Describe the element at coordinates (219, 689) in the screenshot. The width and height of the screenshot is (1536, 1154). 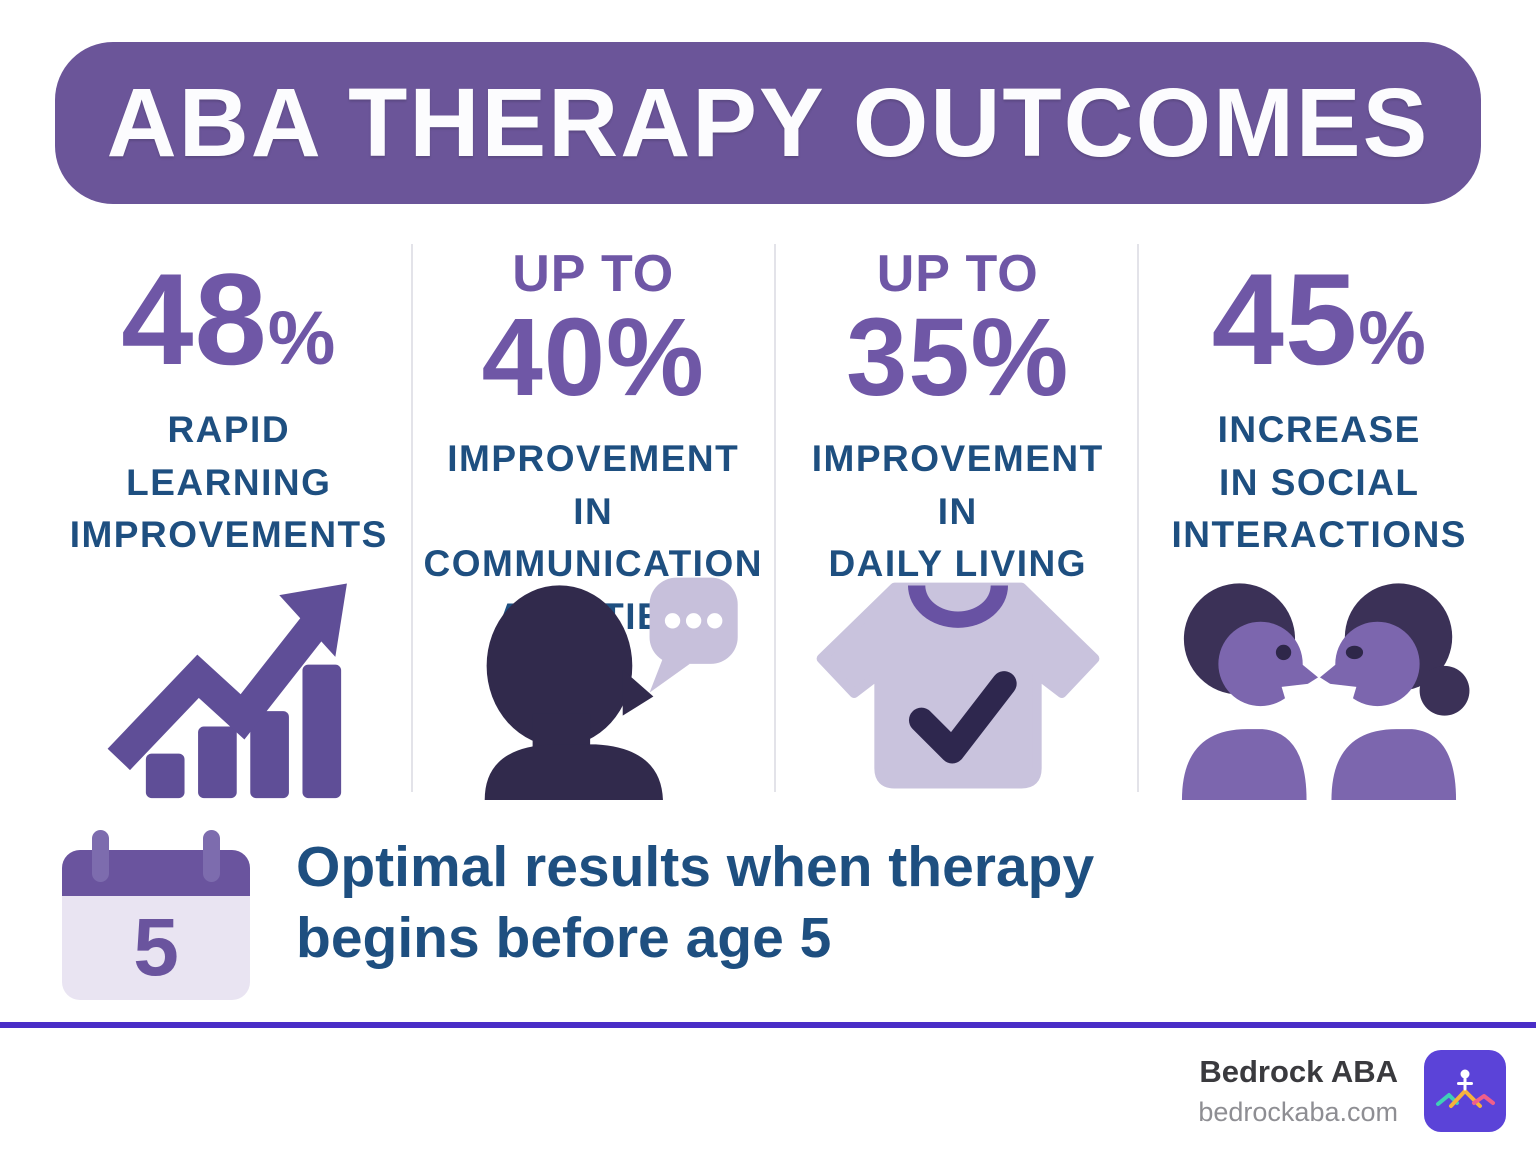
I see `trend-arrow-line` at that location.